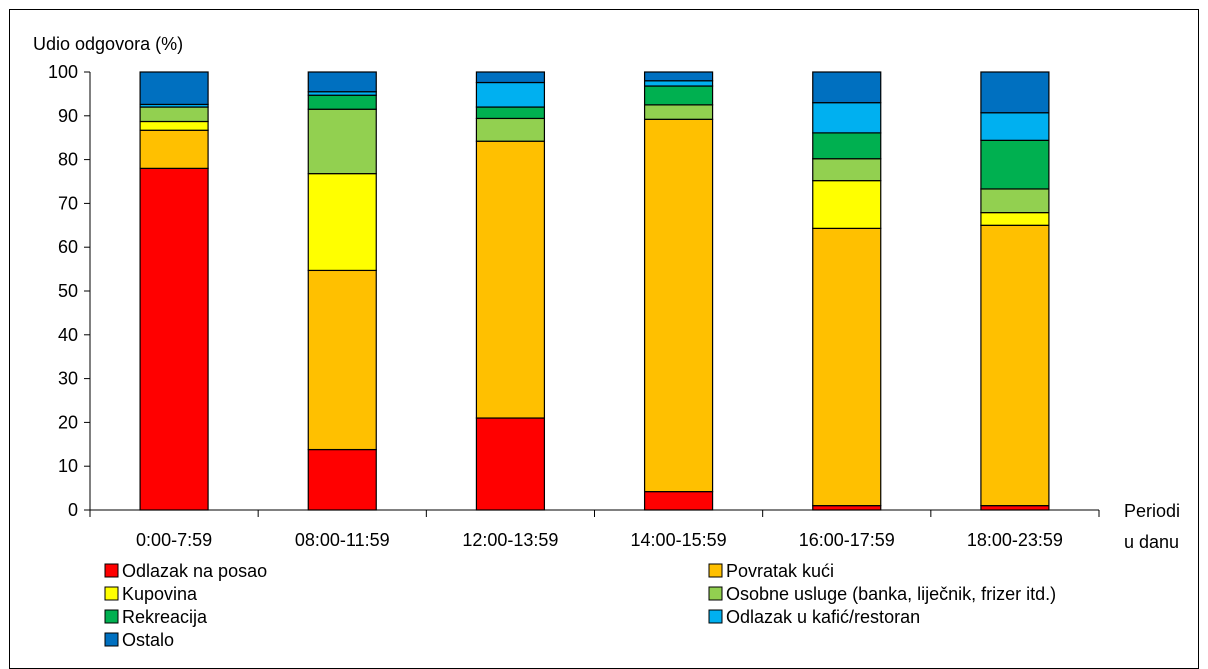 The image size is (1208, 669). Describe the element at coordinates (780, 571) in the screenshot. I see `legend-label: Povratak kući` at that location.